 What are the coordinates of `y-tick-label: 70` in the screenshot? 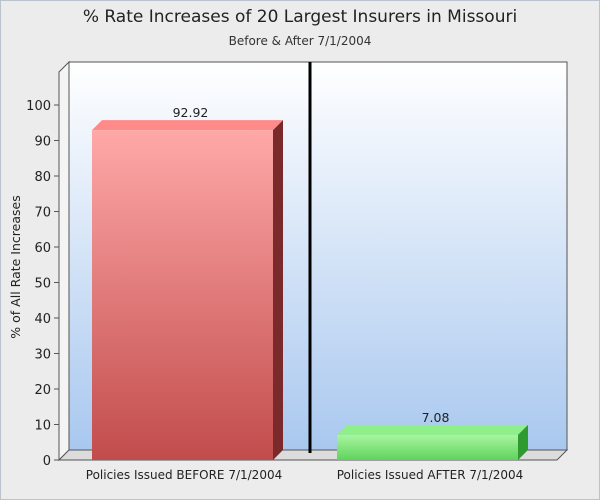 It's located at (42, 213).